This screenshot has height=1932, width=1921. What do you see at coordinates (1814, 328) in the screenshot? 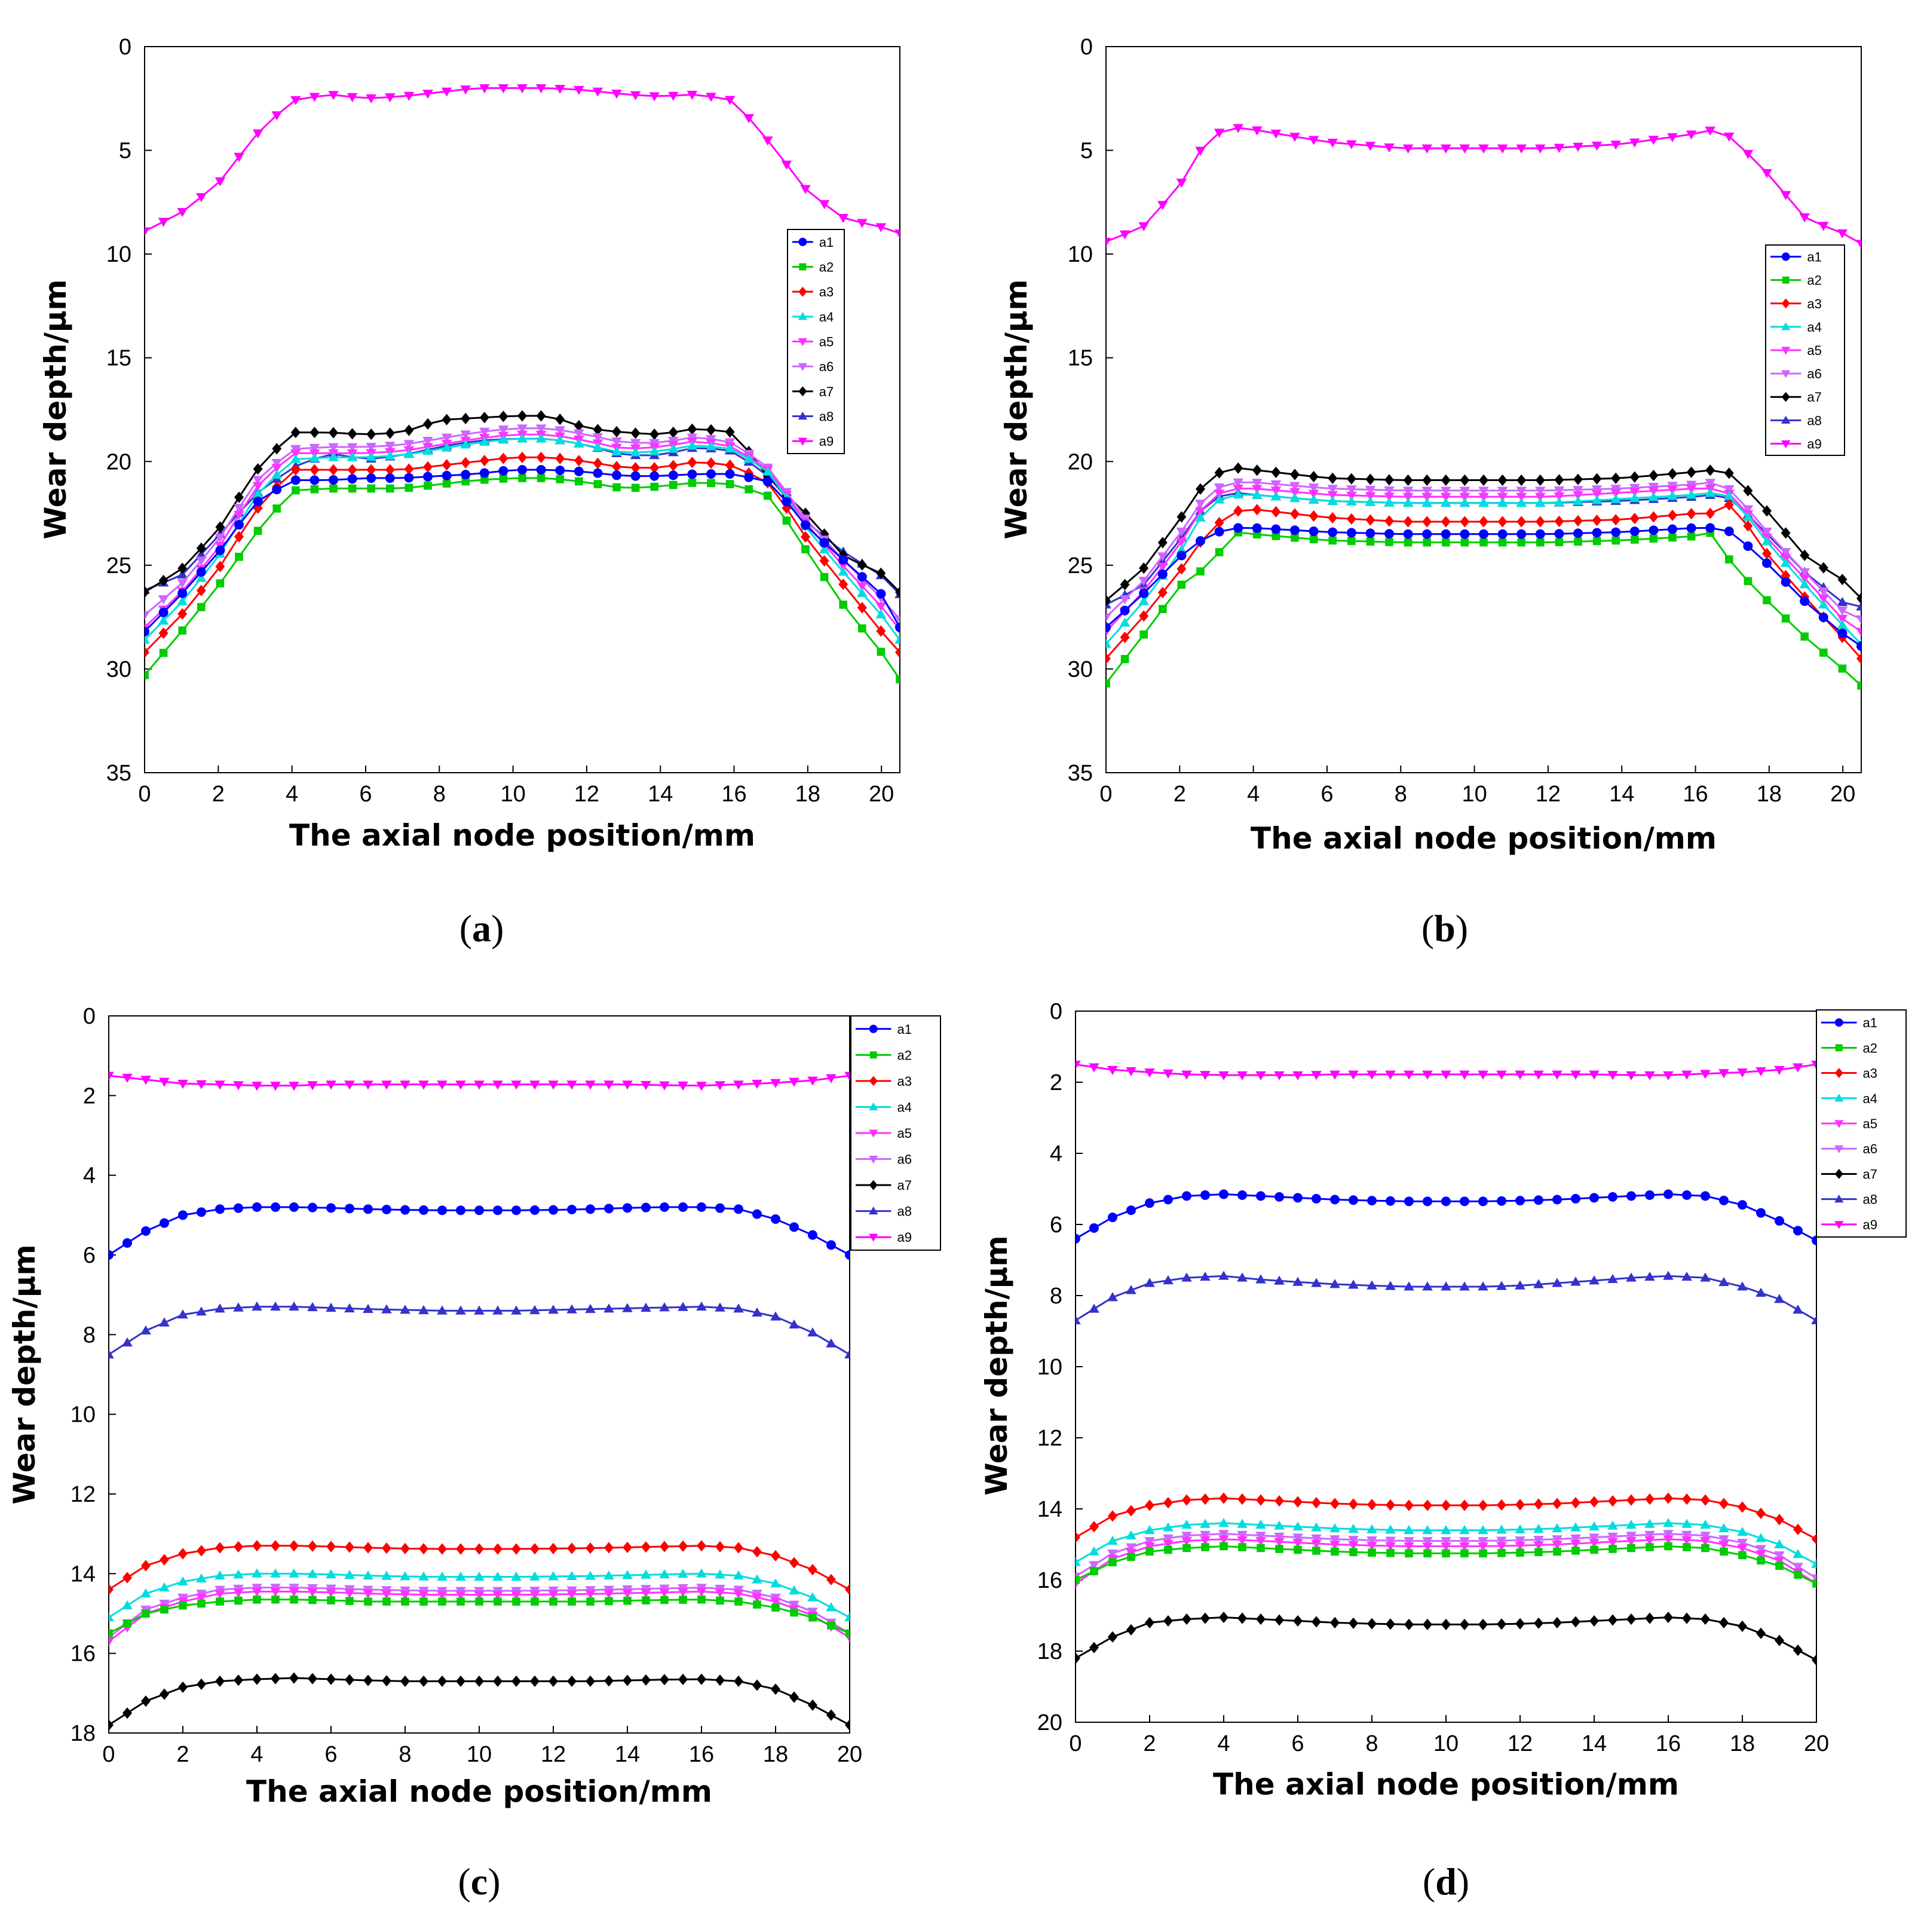
I see `legend-entry: a4` at bounding box center [1814, 328].